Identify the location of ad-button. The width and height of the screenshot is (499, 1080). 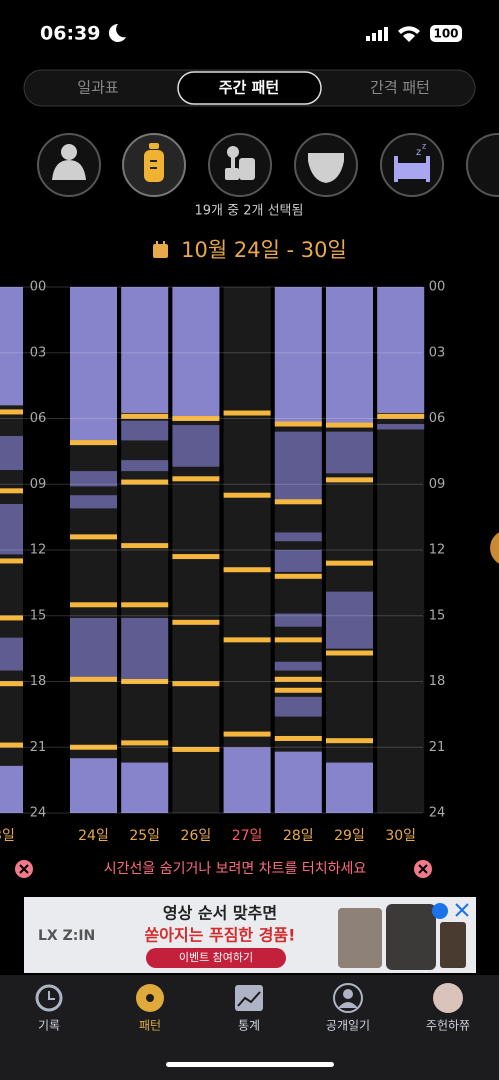
(216, 958).